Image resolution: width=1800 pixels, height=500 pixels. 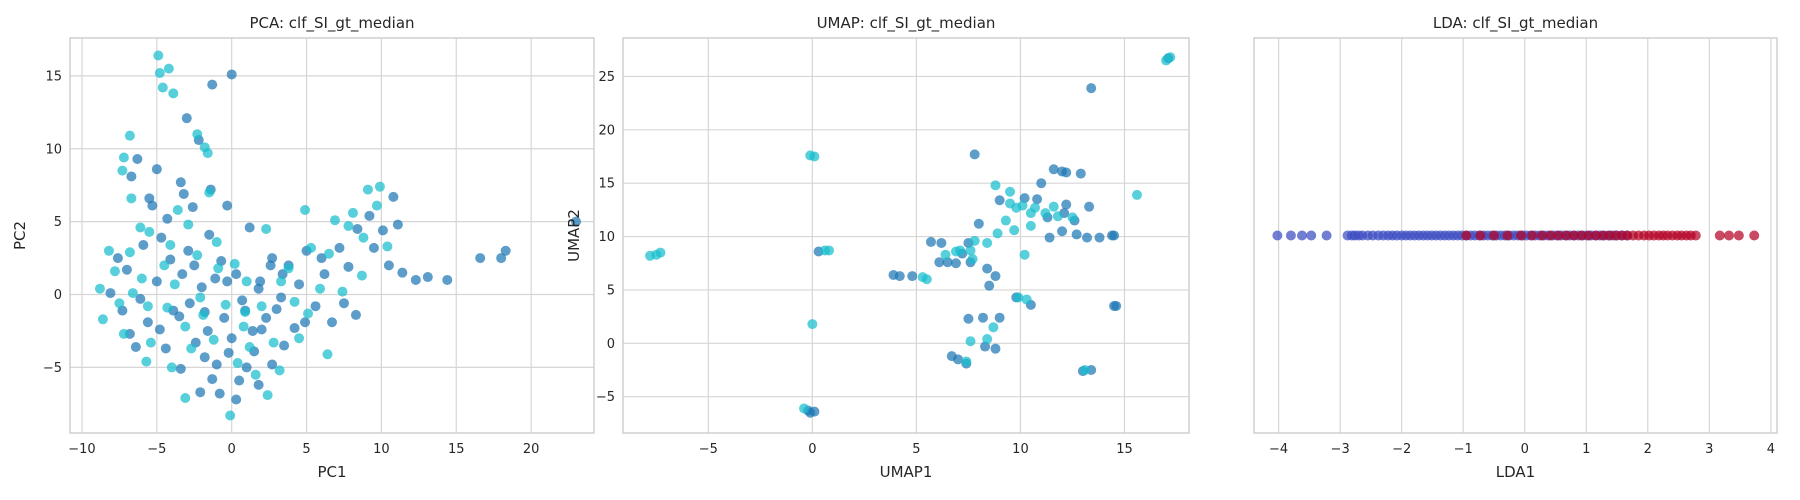 I want to click on x-axis-label: LDA1, so click(x=1515, y=472).